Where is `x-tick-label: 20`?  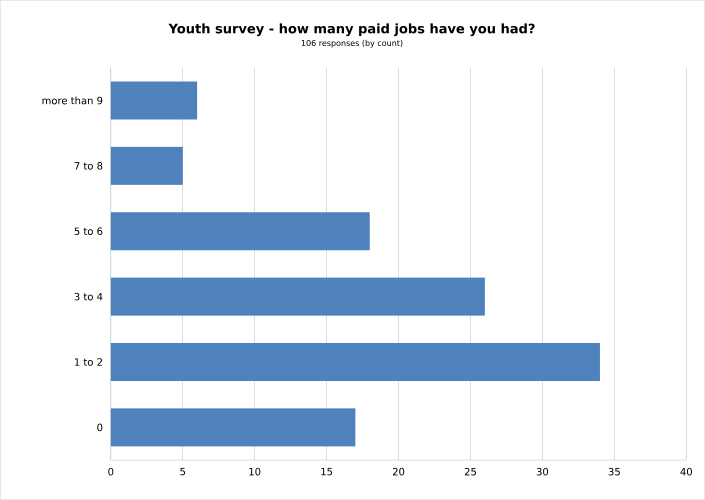 x-tick-label: 20 is located at coordinates (398, 472).